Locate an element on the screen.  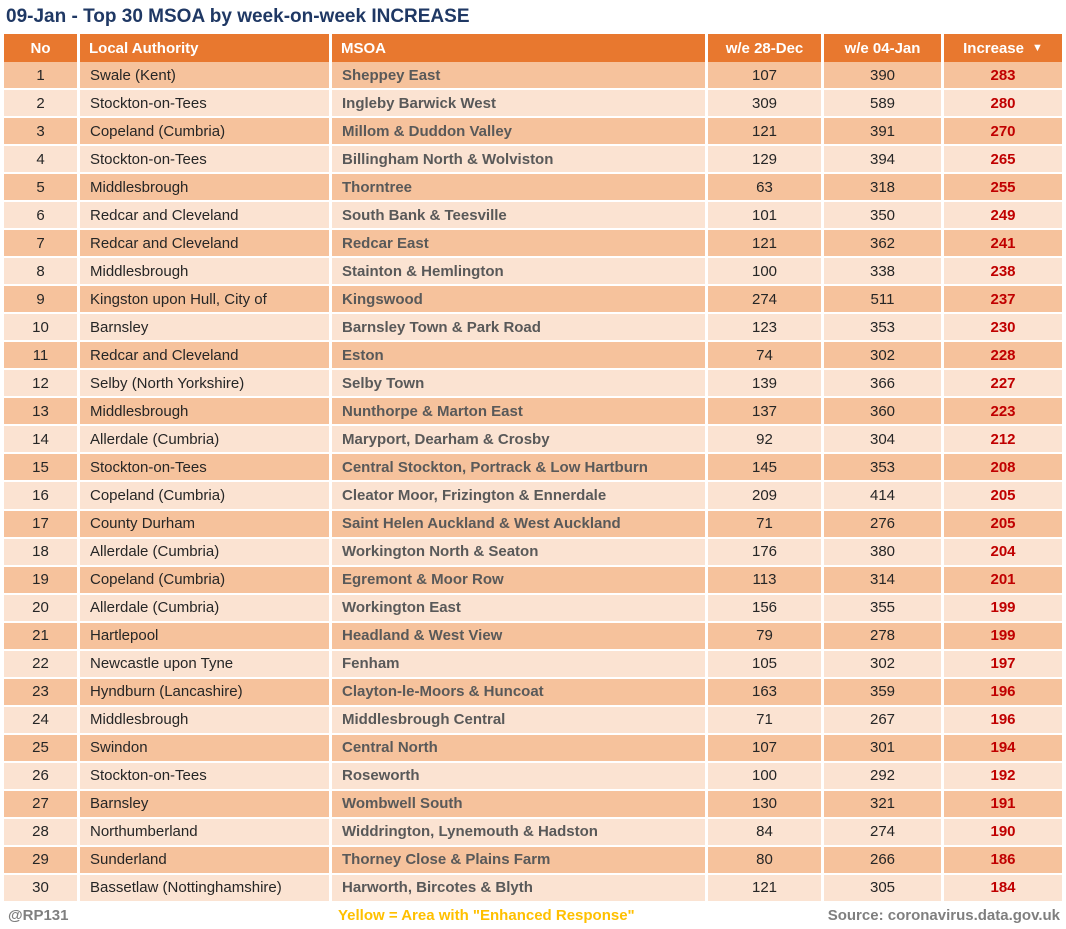
rank-cell: 12 is located at coordinates (42, 383).